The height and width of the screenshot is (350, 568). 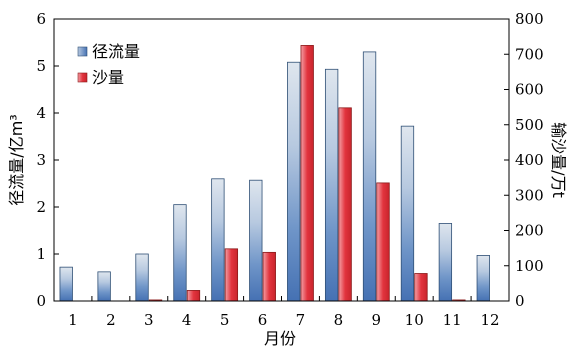 What do you see at coordinates (529, 90) in the screenshot?
I see `y-right-tick-label: 600` at bounding box center [529, 90].